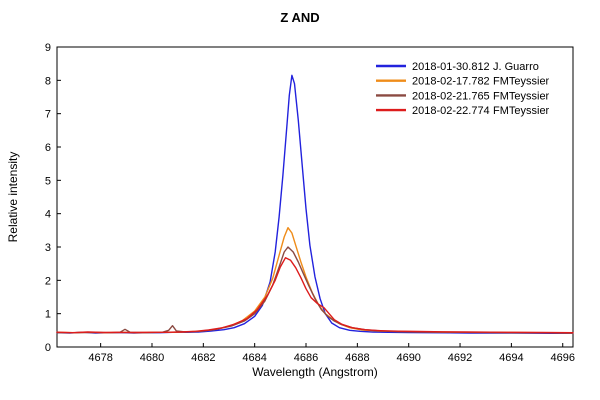 This screenshot has height=400, width=600. What do you see at coordinates (516, 67) in the screenshot?
I see `legend-label-observer: J. Guarro` at bounding box center [516, 67].